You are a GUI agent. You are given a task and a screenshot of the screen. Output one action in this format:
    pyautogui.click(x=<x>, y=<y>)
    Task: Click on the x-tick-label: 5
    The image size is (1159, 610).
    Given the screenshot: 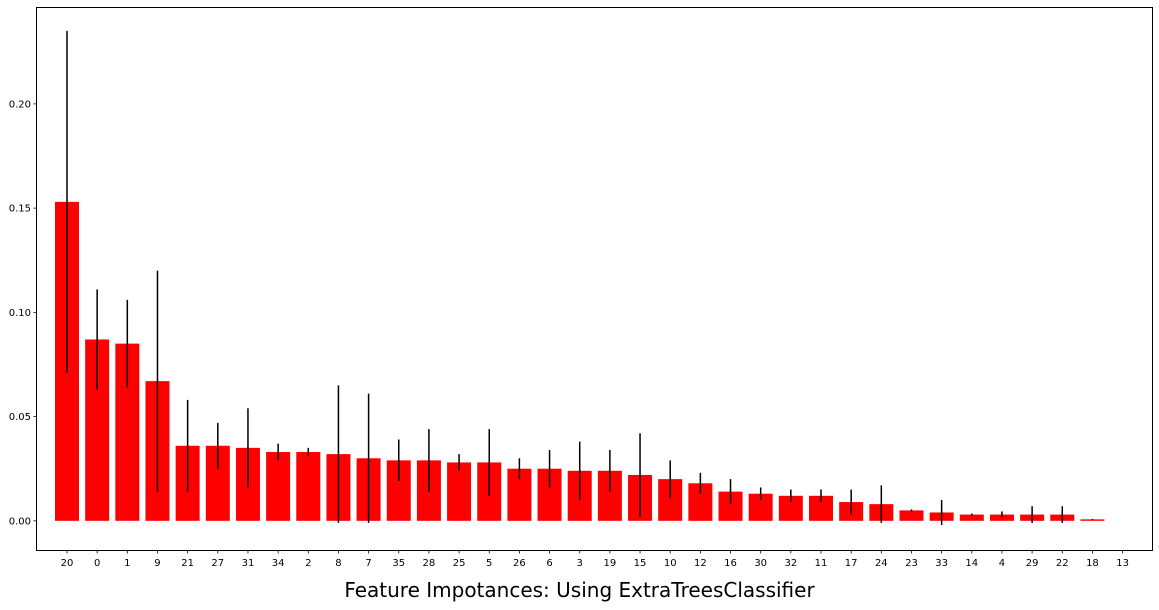 What is the action you would take?
    pyautogui.click(x=489, y=563)
    